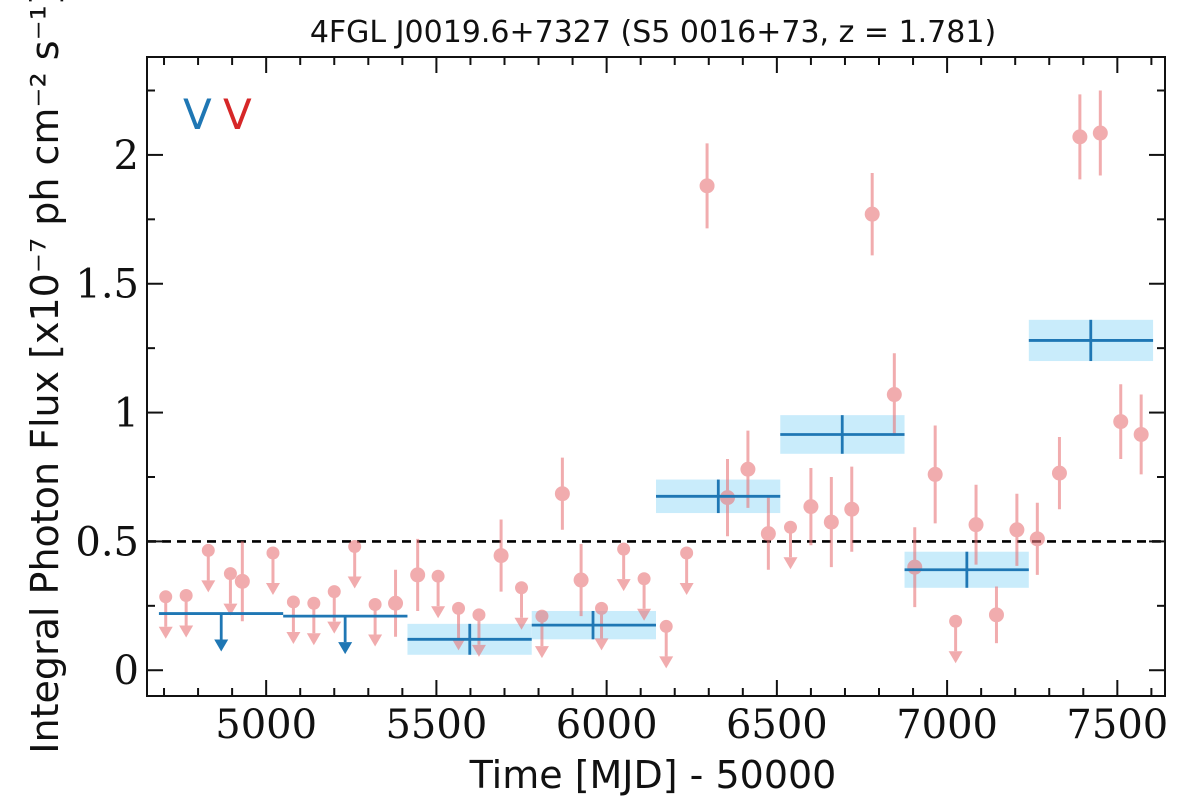  What do you see at coordinates (107, 285) in the screenshot?
I see `y-tick-label-3: 1.5` at bounding box center [107, 285].